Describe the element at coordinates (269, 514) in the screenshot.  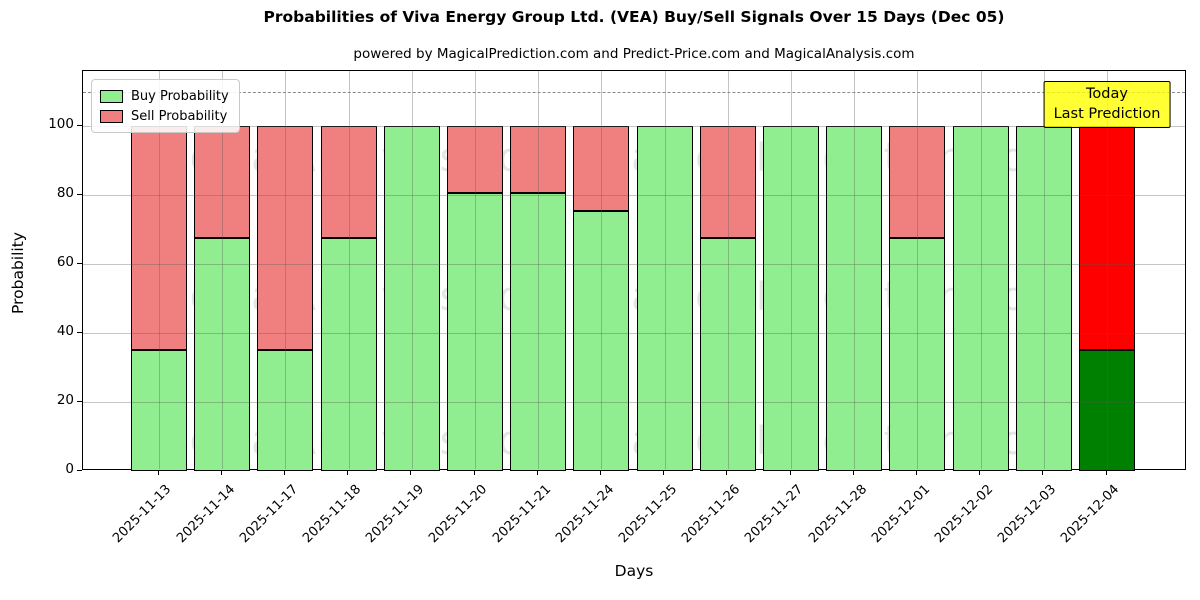
I see `x-tick-label: 2025-11-17` at that location.